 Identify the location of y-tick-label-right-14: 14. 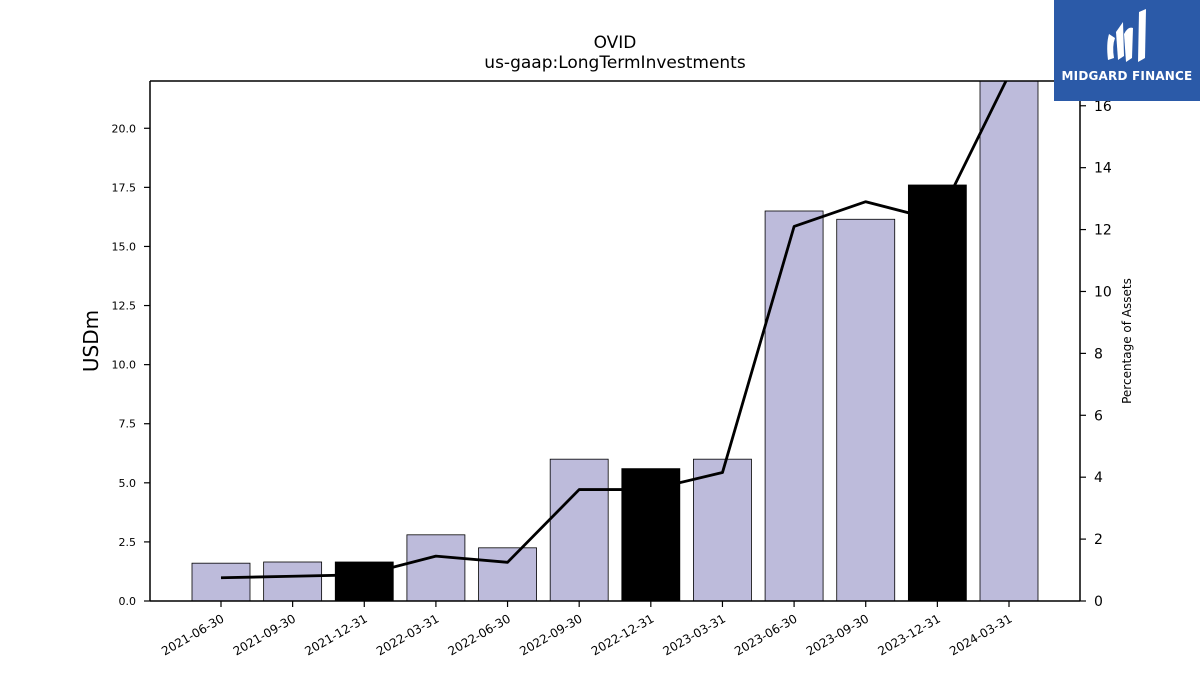
(1103, 169).